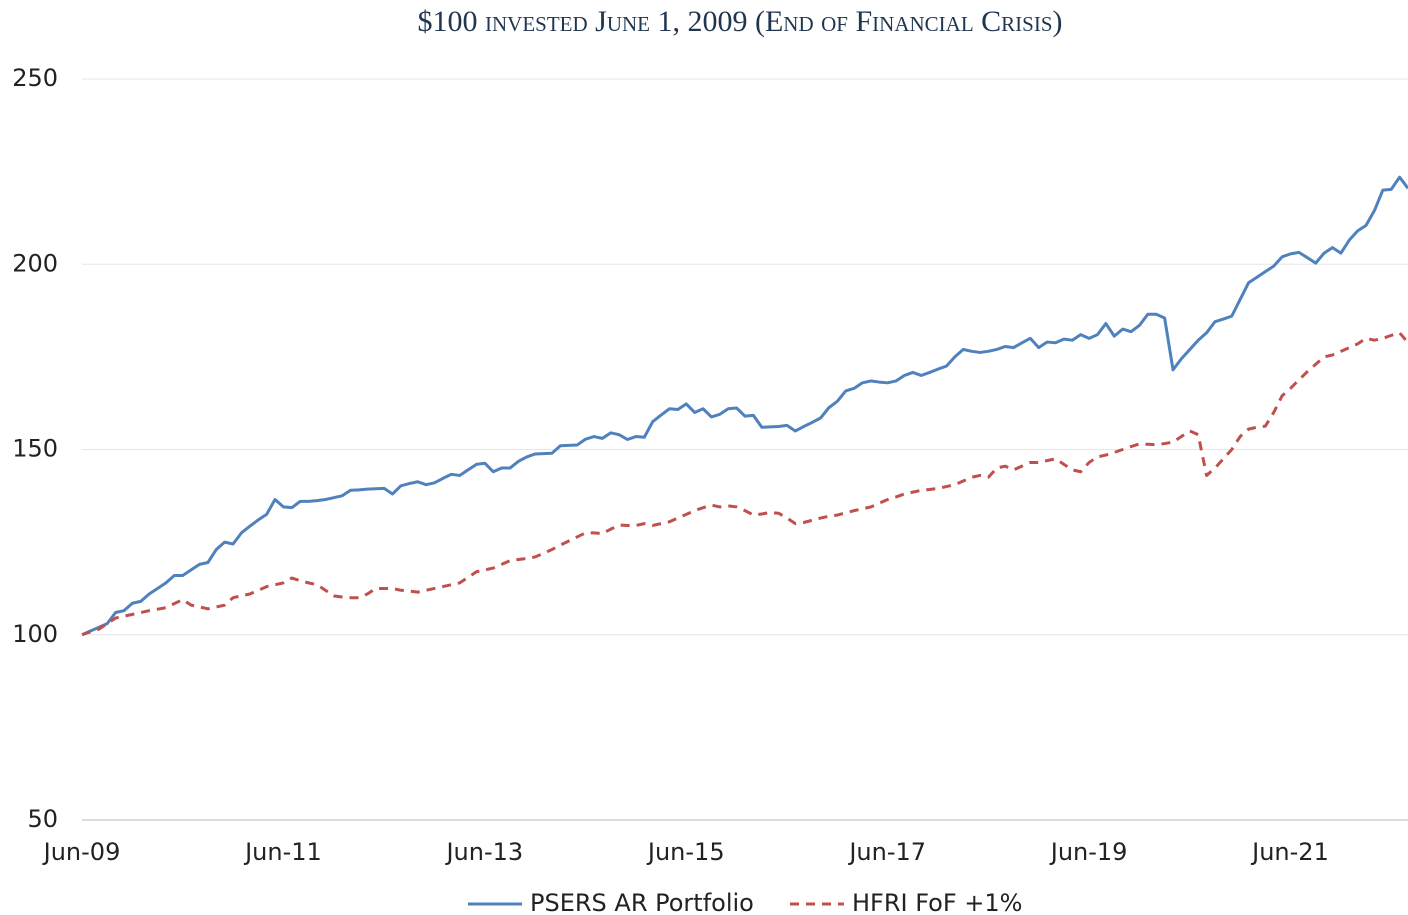 This screenshot has height=915, width=1408. Describe the element at coordinates (35, 78) in the screenshot. I see `y-tick-label: 250` at that location.